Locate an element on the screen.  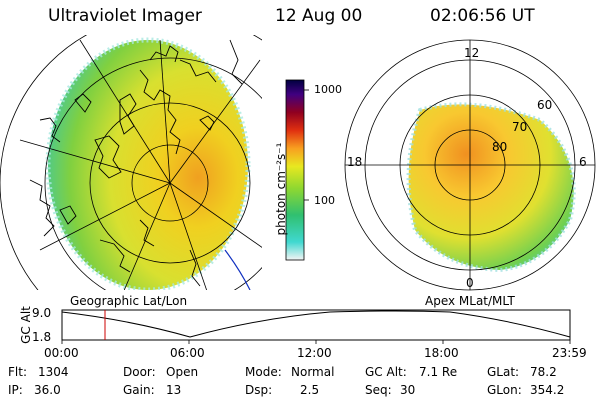
seq-value: 30 is located at coordinates (408, 390).